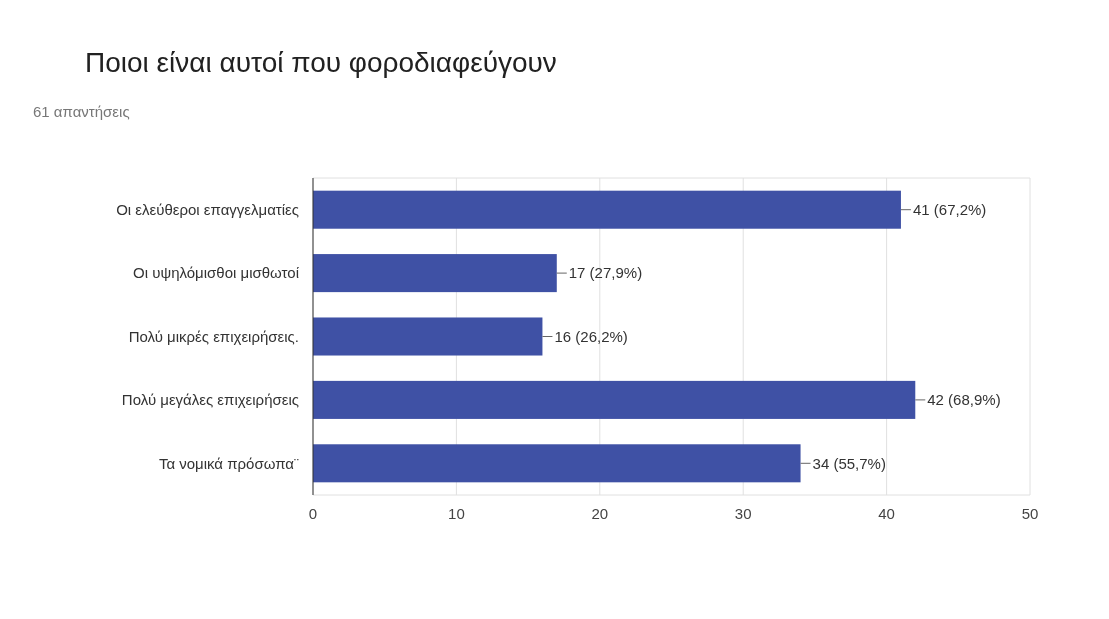  Describe the element at coordinates (216, 273) in the screenshot. I see `y-tick-label: Οι υψηλόμισθοι μισθωτοί` at that location.